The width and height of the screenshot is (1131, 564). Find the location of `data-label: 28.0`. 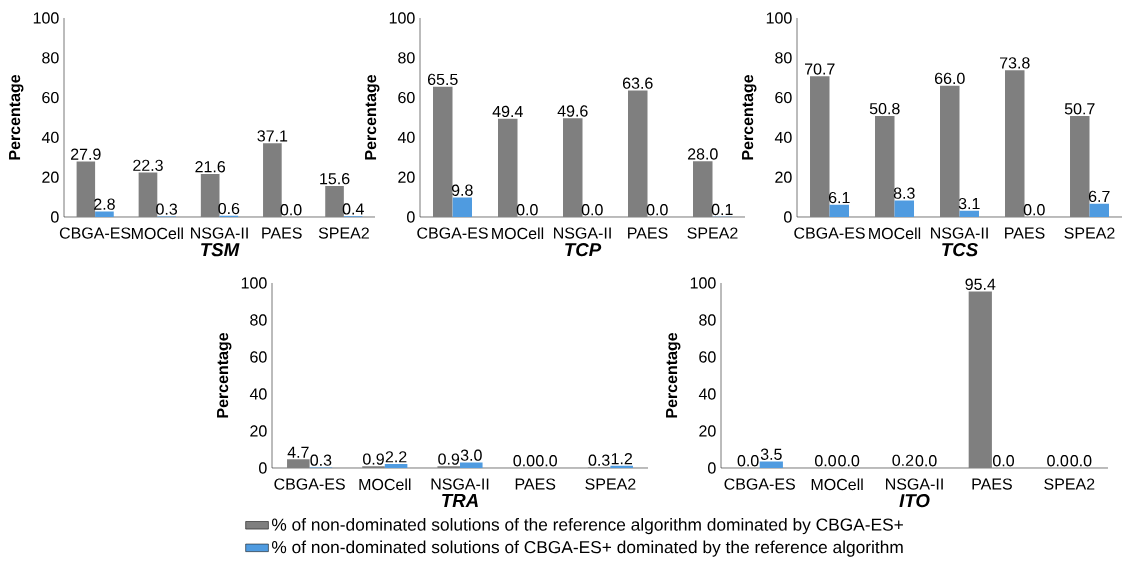

data-label: 28.0 is located at coordinates (702, 154).